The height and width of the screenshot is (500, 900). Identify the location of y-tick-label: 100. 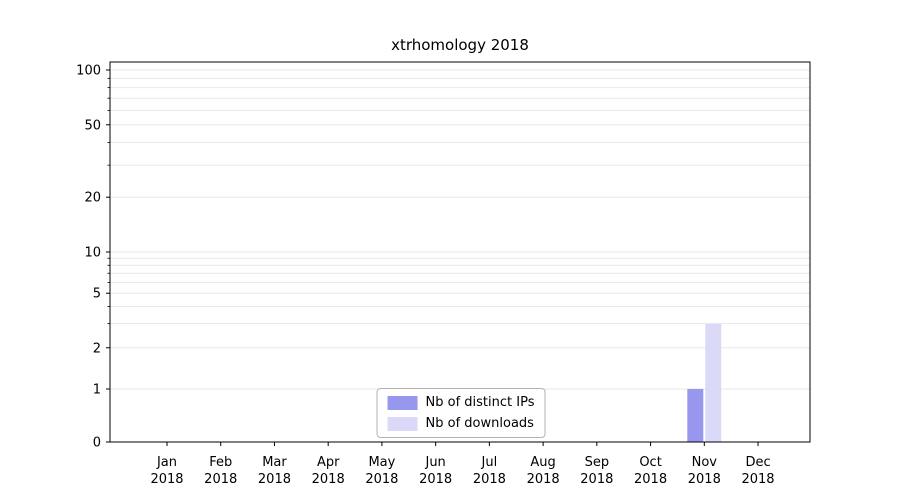
(88, 71).